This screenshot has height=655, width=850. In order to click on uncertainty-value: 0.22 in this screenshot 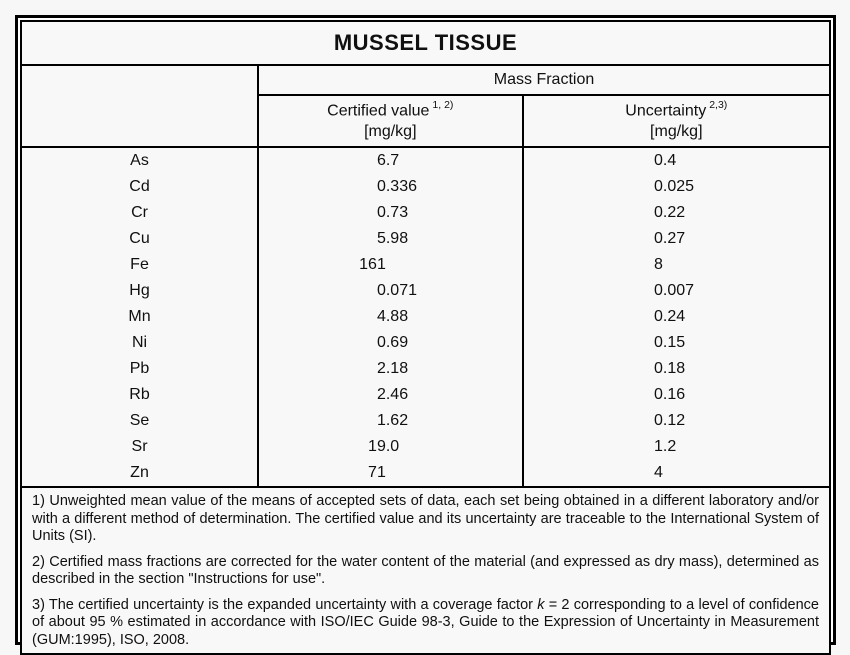, I will do `click(675, 213)`.